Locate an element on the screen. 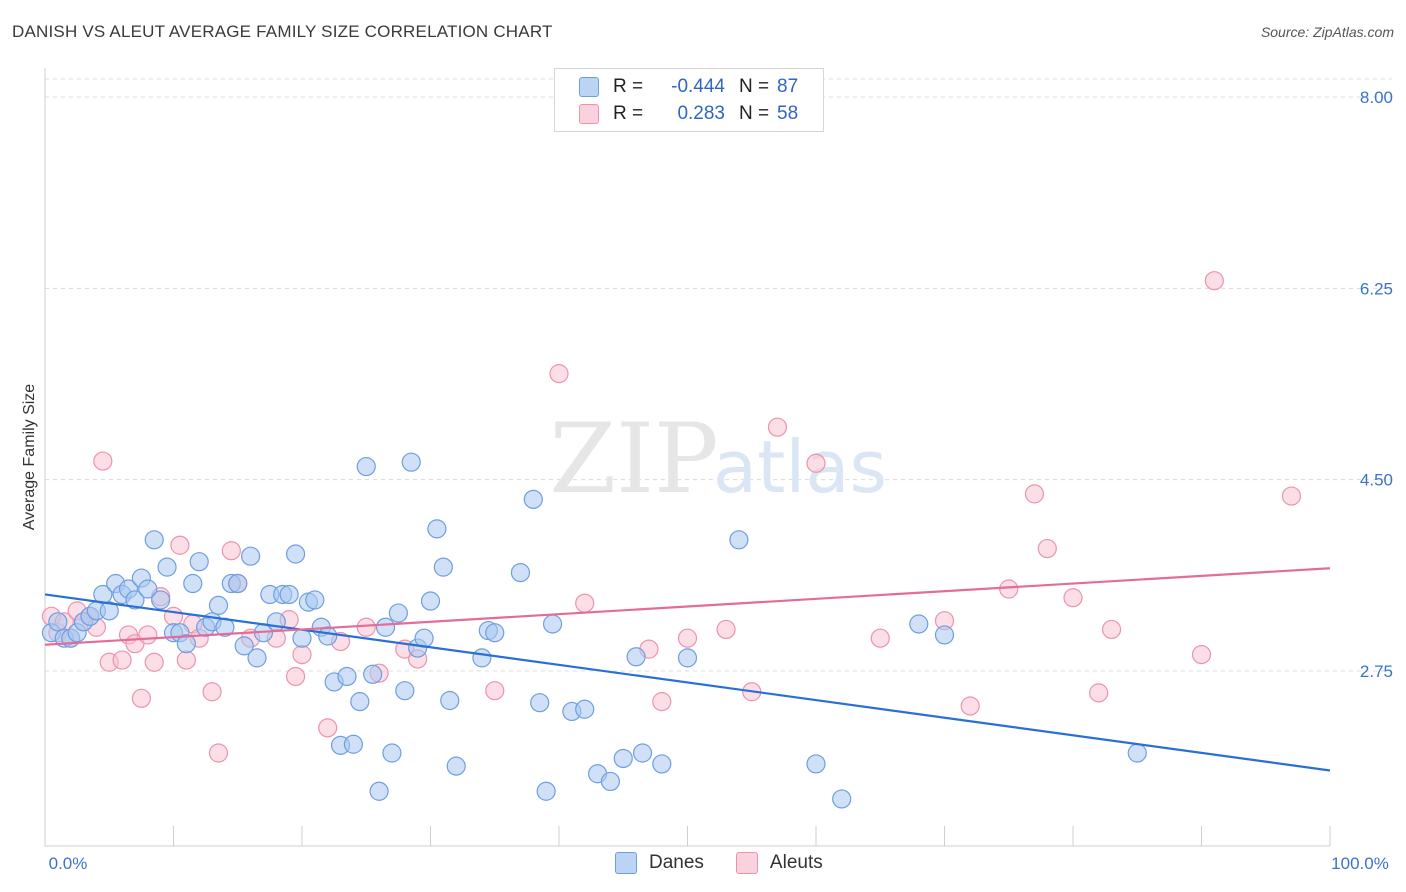  legend-item-danes: Danes is located at coordinates (659, 863).